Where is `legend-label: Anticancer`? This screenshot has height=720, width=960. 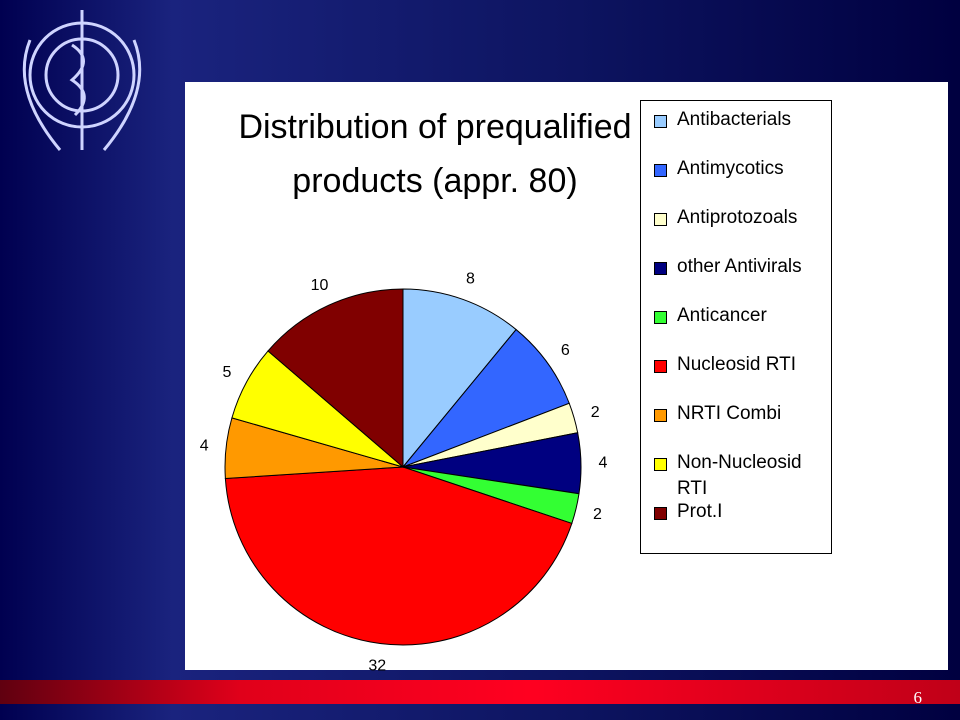 legend-label: Anticancer is located at coordinates (722, 315).